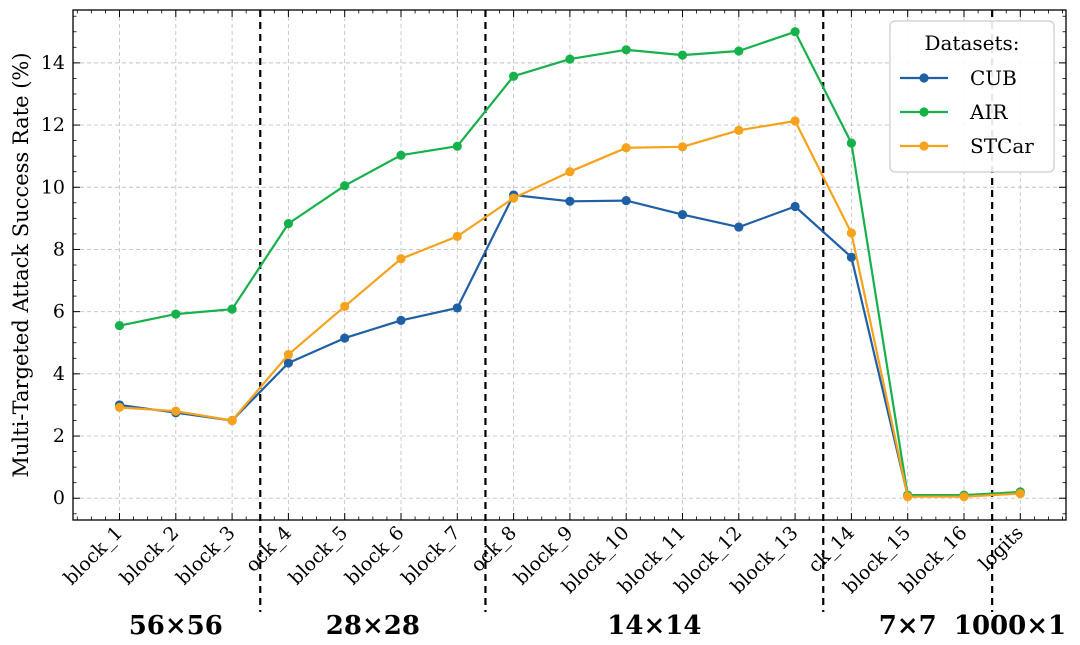 The width and height of the screenshot is (1080, 645). Describe the element at coordinates (993, 78) in the screenshot. I see `legend-entry: CUB` at that location.